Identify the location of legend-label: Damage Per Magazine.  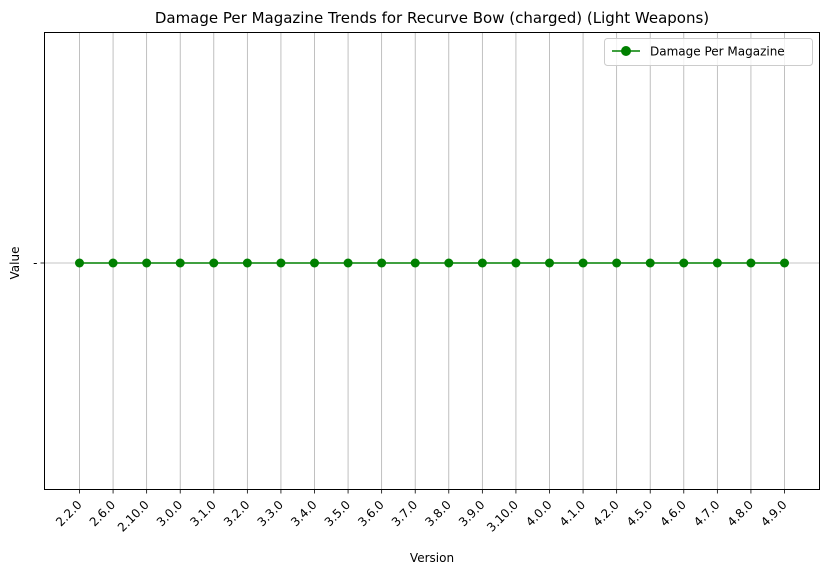
(717, 52).